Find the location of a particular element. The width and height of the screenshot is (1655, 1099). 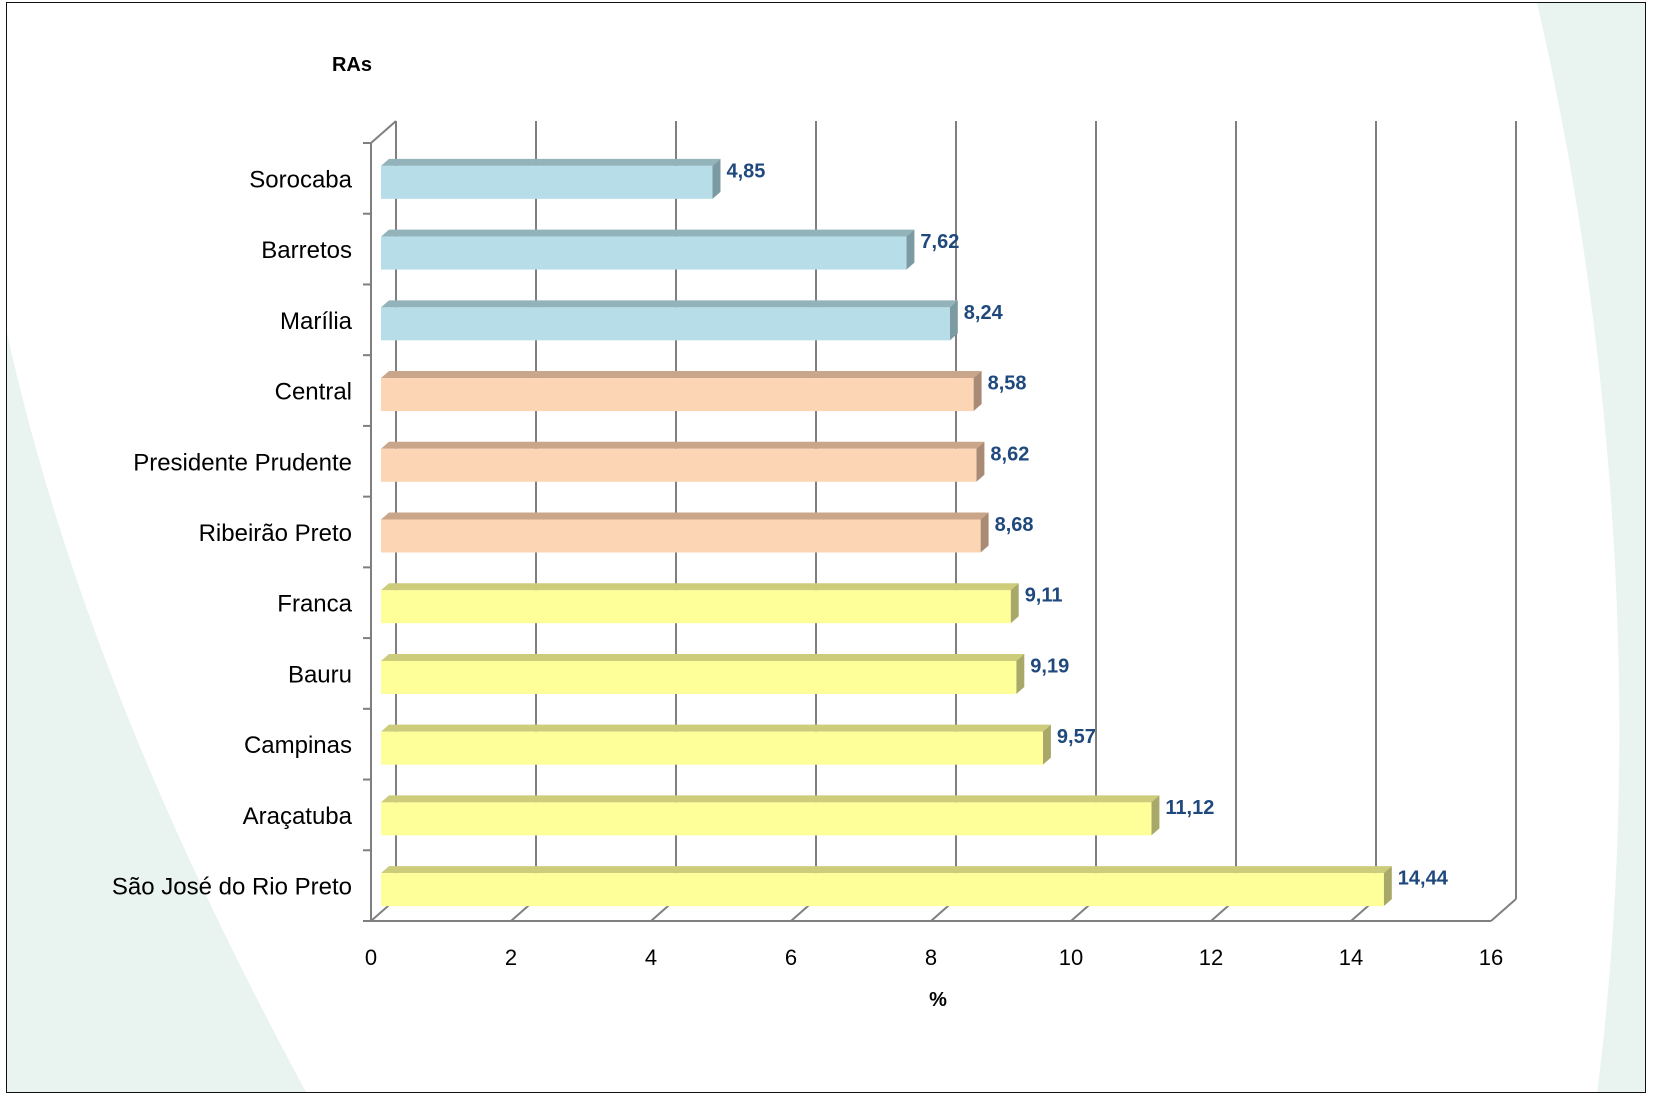

data-label: 14,44 is located at coordinates (1423, 879).